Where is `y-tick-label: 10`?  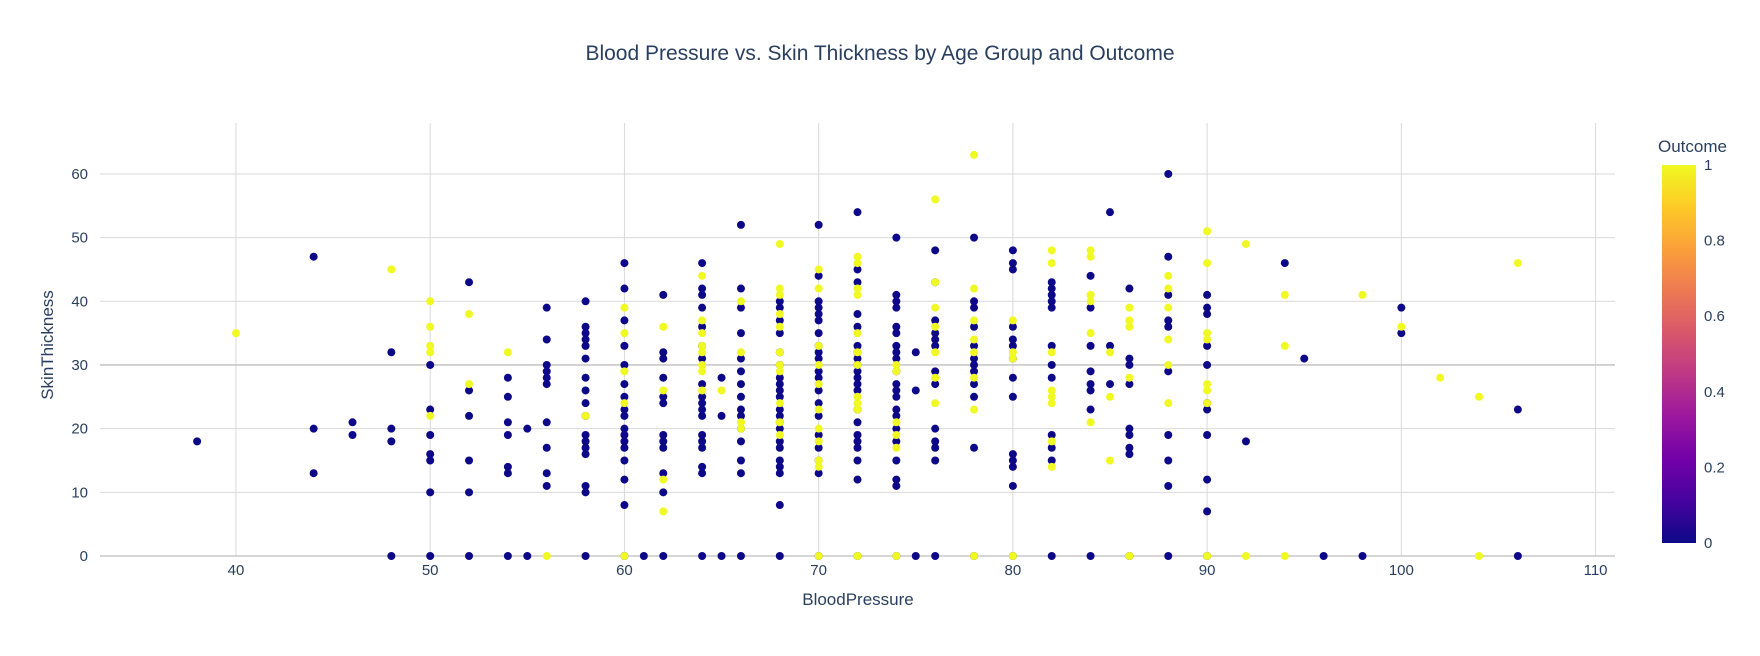
y-tick-label: 10 is located at coordinates (79, 492).